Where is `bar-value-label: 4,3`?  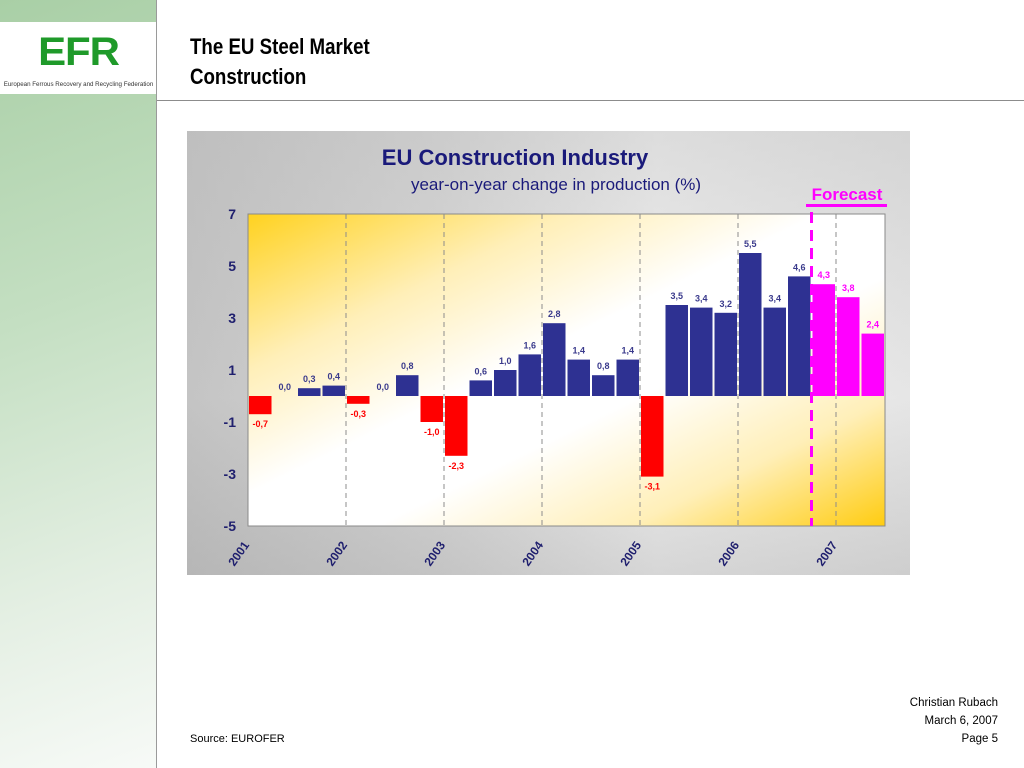 bar-value-label: 4,3 is located at coordinates (823, 275).